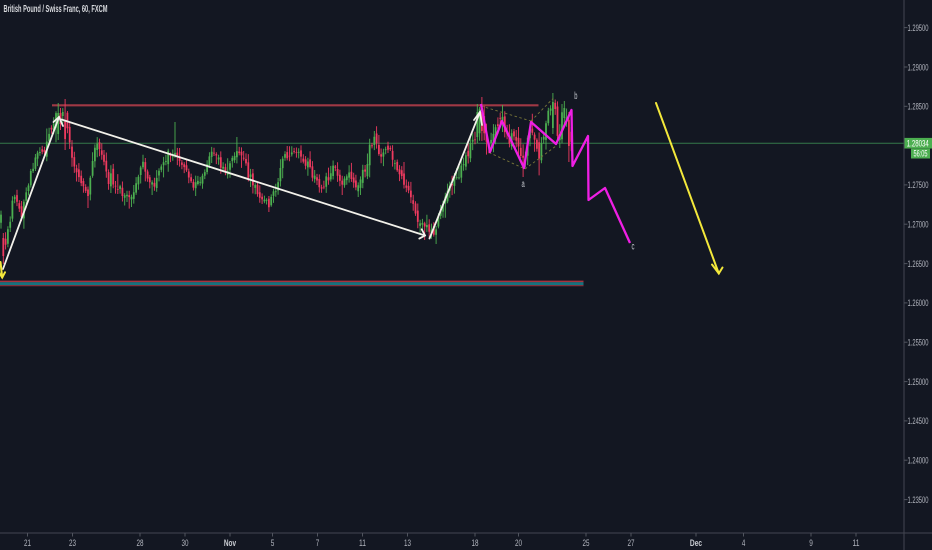  Describe the element at coordinates (523, 184) in the screenshot. I see `svg-text: a` at that location.